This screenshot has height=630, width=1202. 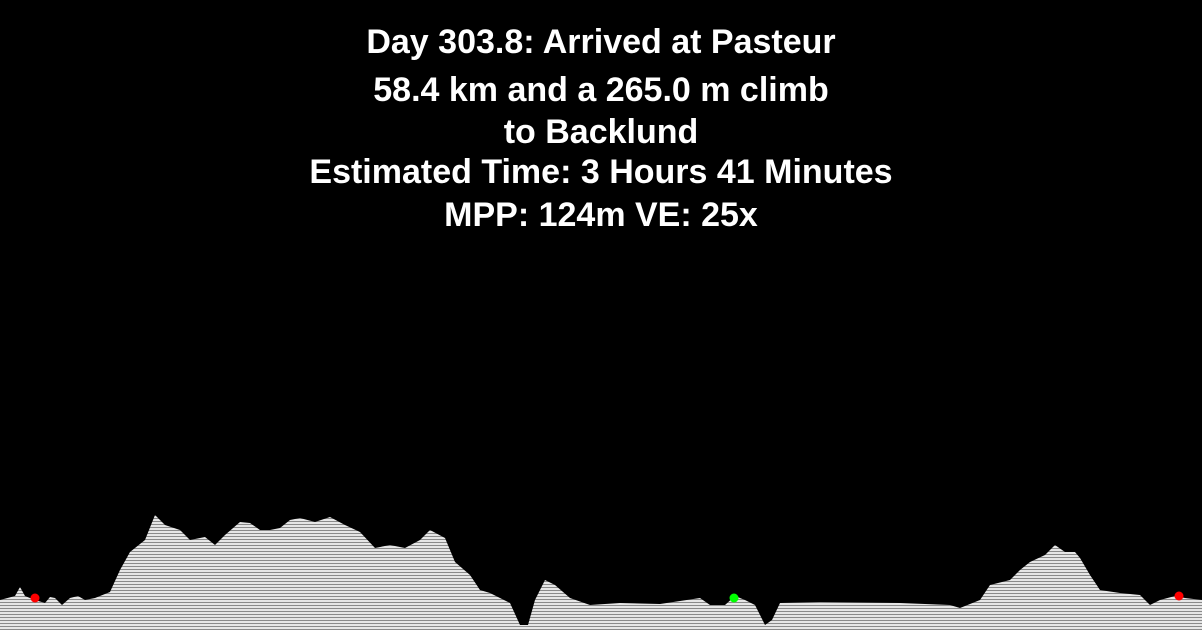 I want to click on status-line: MPP: 124m VE: 25x, so click(x=601, y=215).